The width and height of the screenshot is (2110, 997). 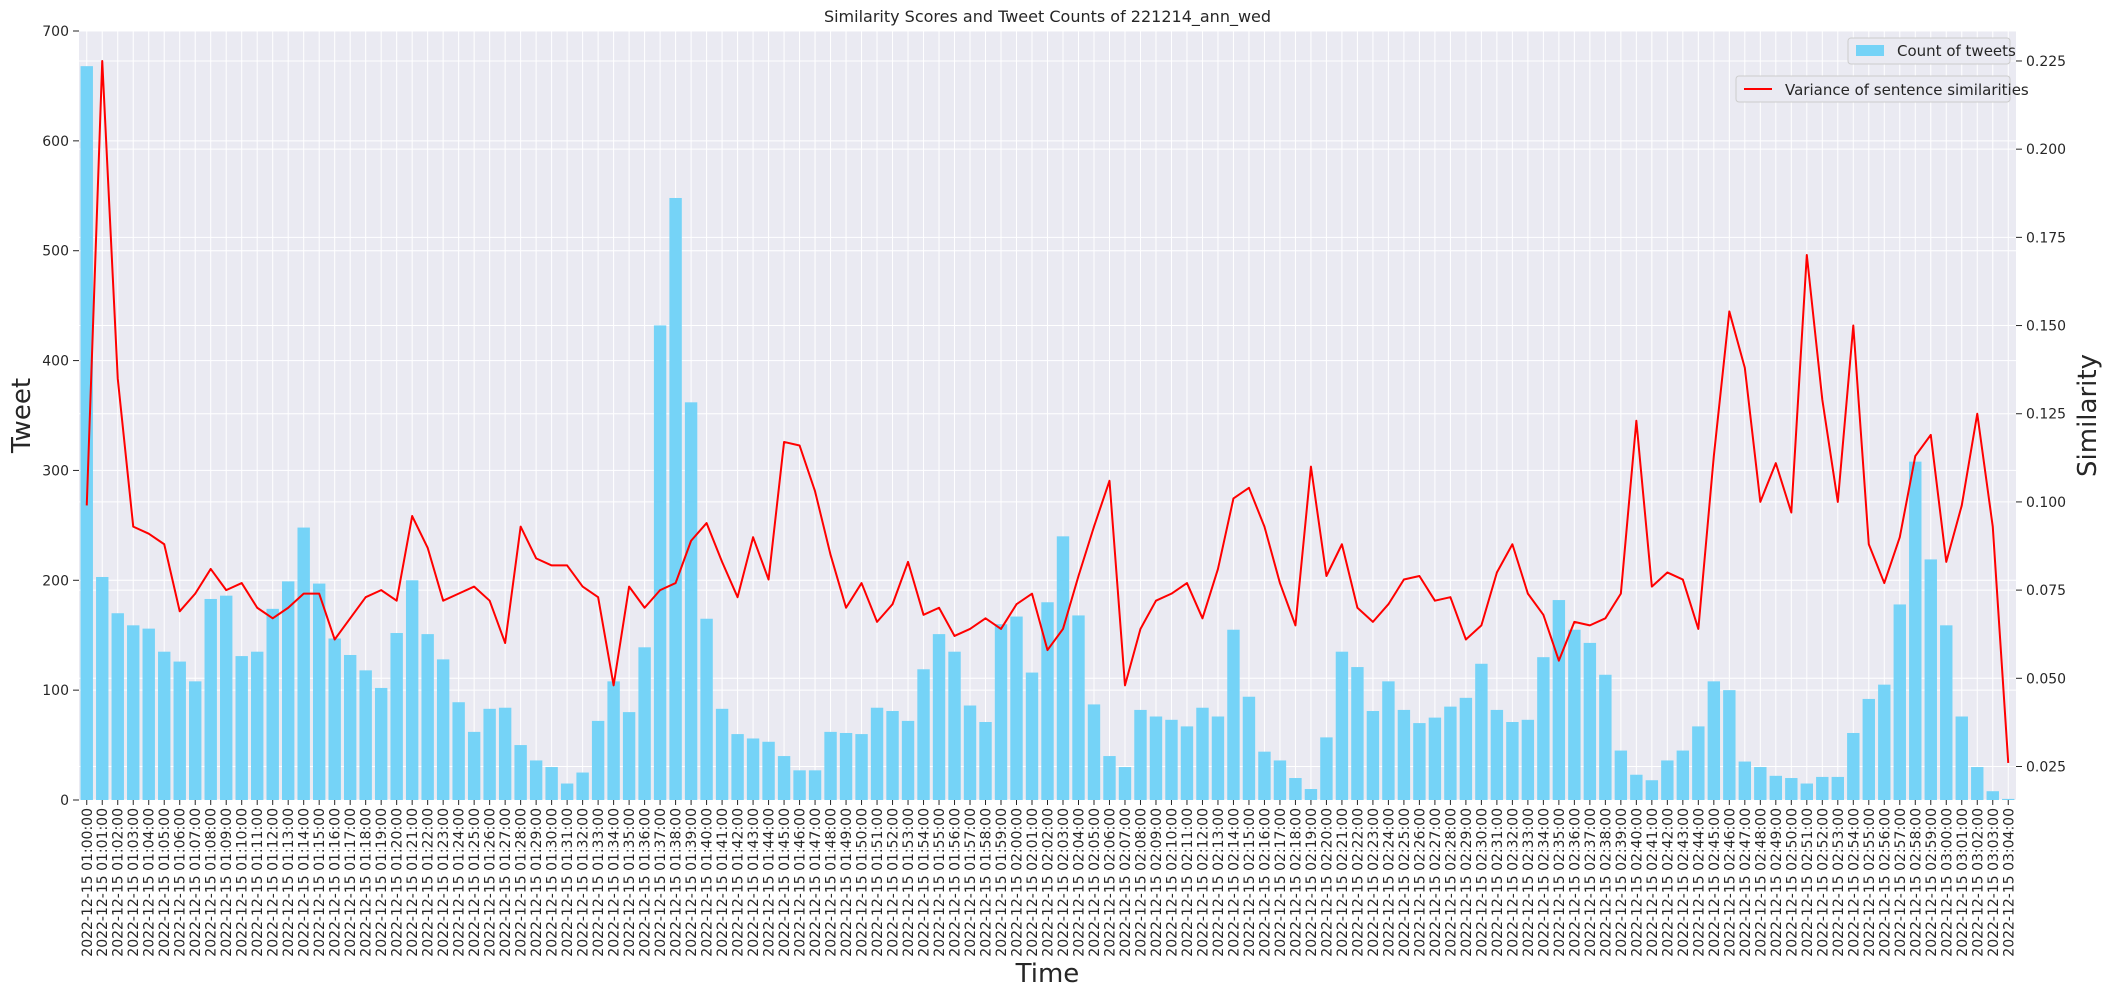 What do you see at coordinates (475, 882) in the screenshot?
I see `x-tick-label: 2022-12-15 01:25:00` at bounding box center [475, 882].